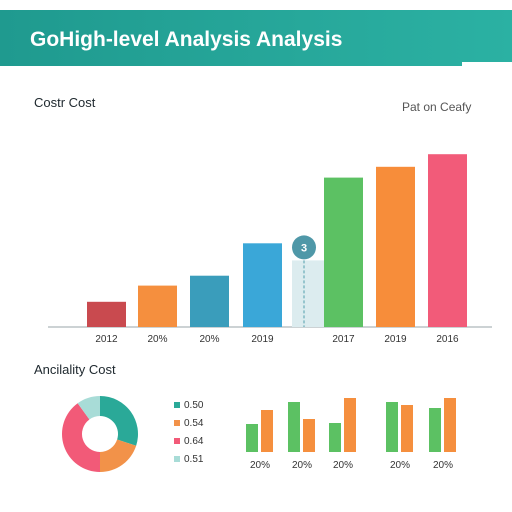 The image size is (512, 512). Describe the element at coordinates (343, 465) in the screenshot. I see `group-tick-label-2: 20%` at that location.